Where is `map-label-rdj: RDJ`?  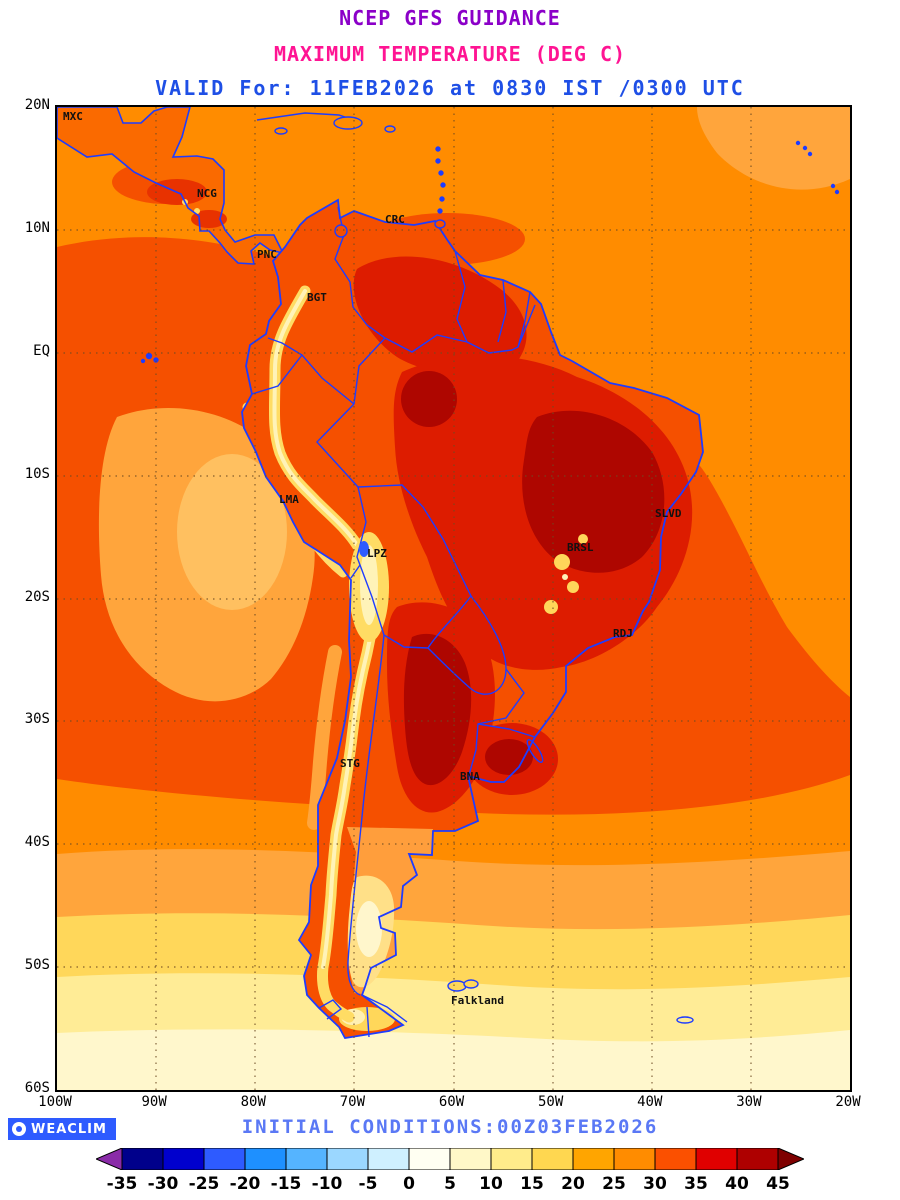 map-label-rdj: RDJ is located at coordinates (623, 633).